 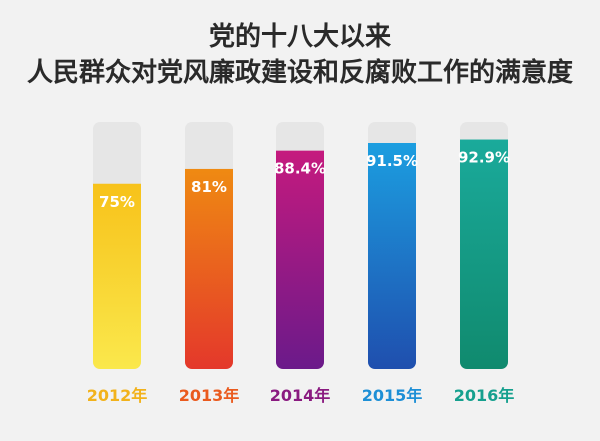 I want to click on value-label-4: 92.9%, so click(x=484, y=158).